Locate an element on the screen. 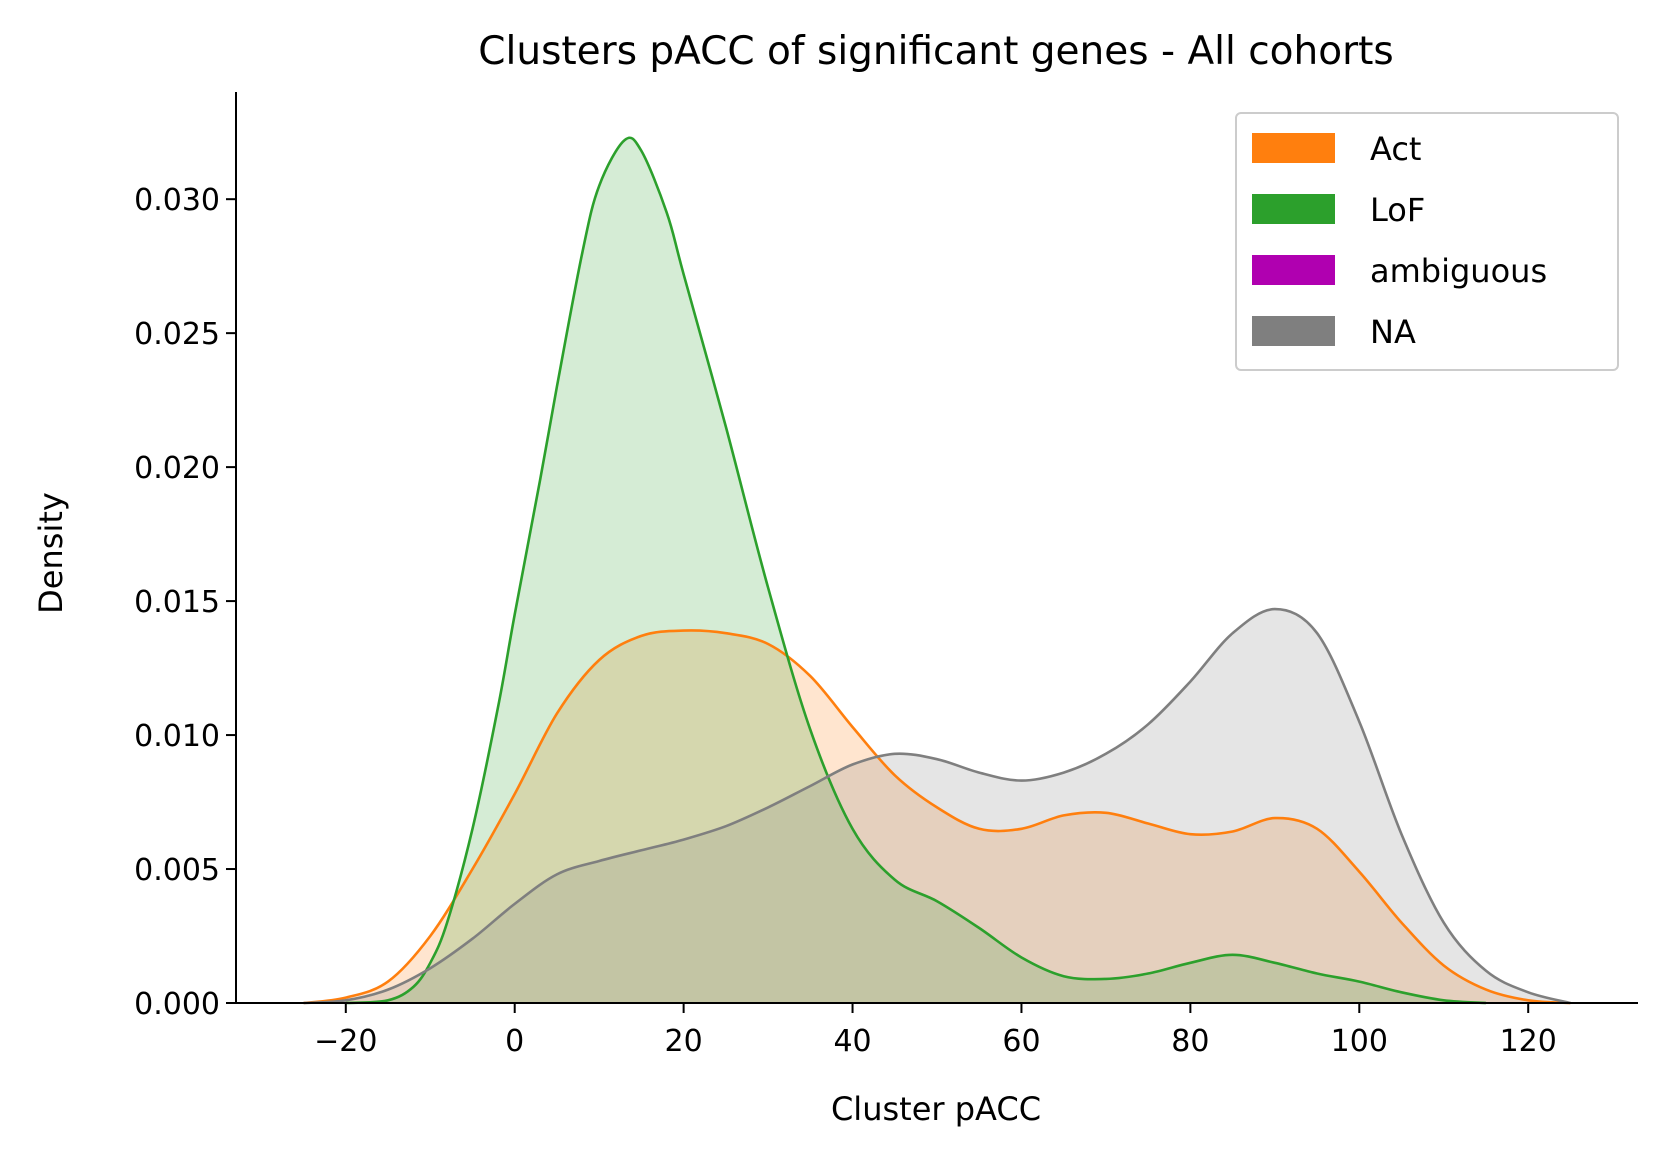  legend-swatch-act is located at coordinates (1293, 148).